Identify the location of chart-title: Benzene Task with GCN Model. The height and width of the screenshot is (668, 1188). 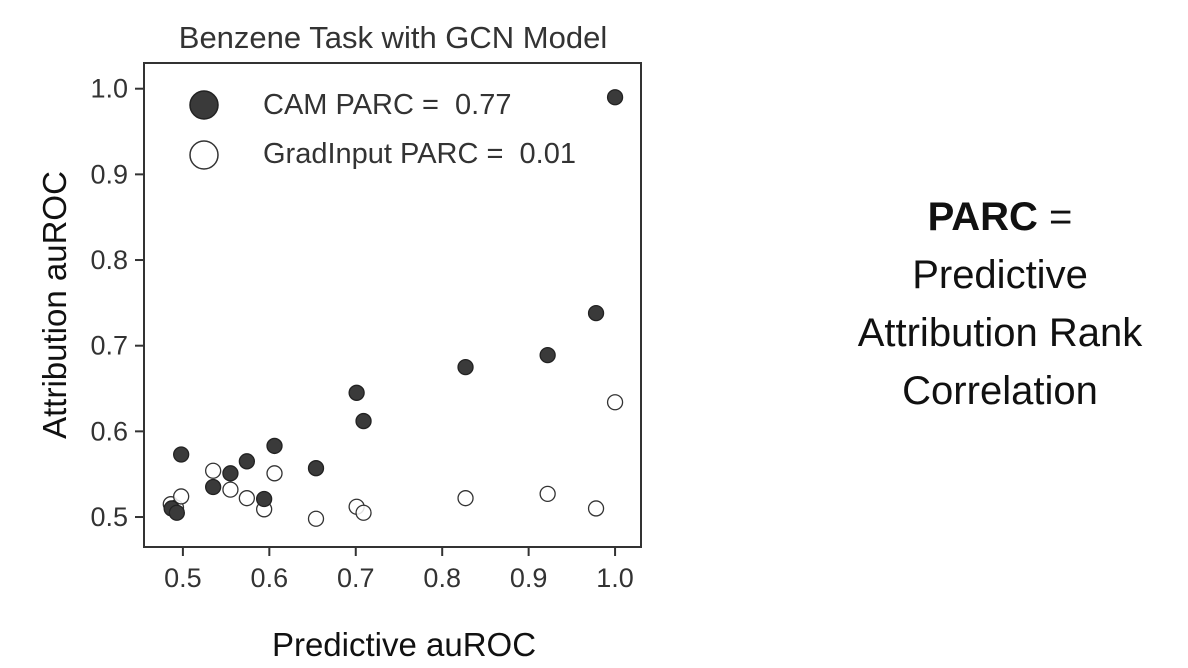
(393, 37).